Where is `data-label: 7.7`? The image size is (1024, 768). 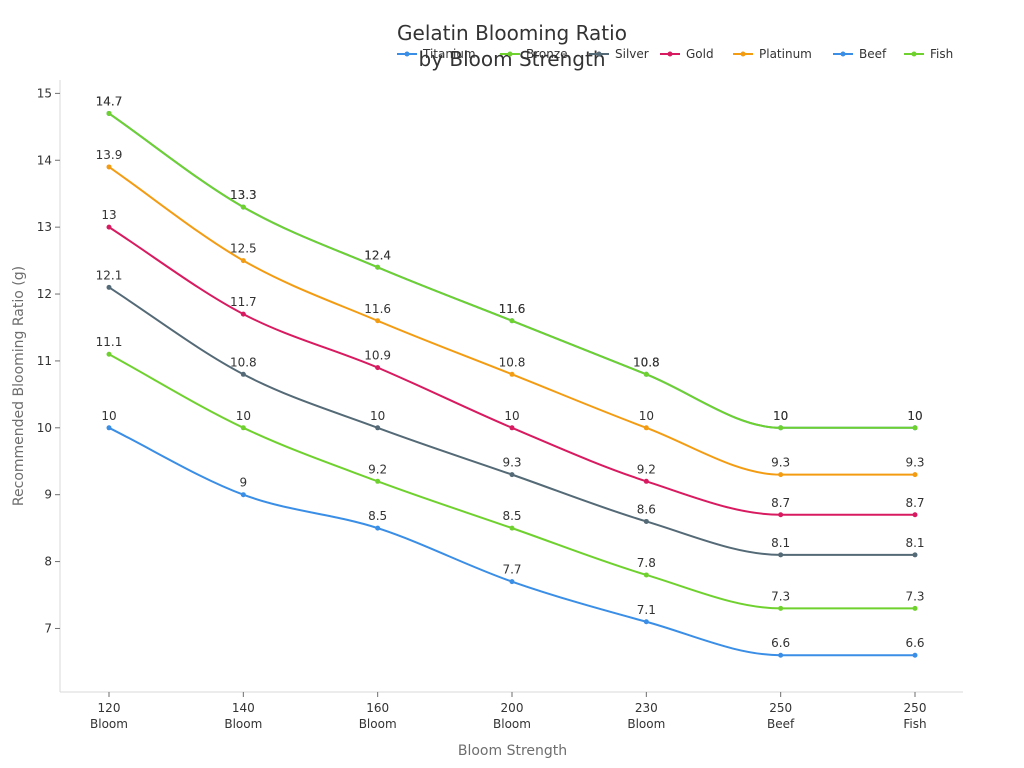
data-label: 7.7 is located at coordinates (511, 570).